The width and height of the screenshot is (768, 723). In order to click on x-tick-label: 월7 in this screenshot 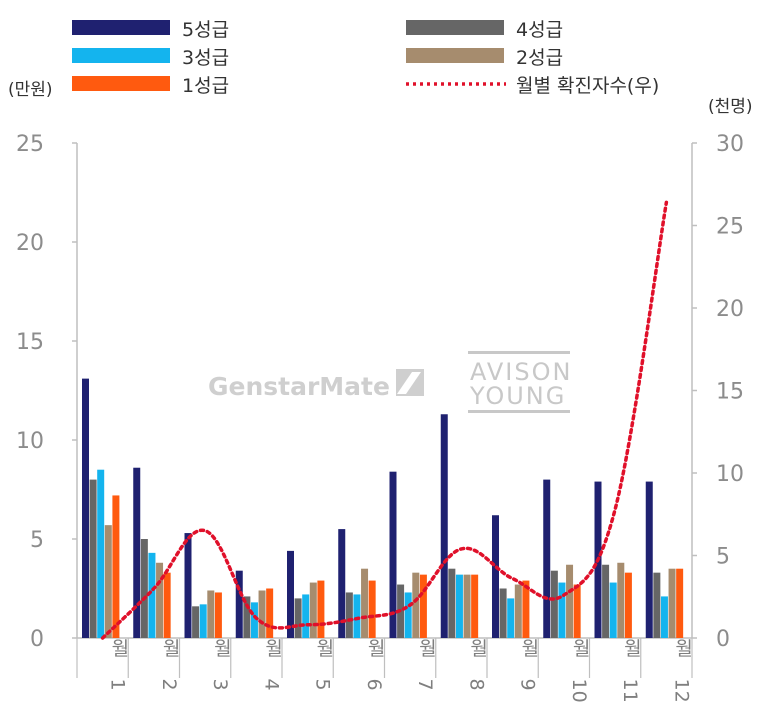, I will do `click(425, 664)`.